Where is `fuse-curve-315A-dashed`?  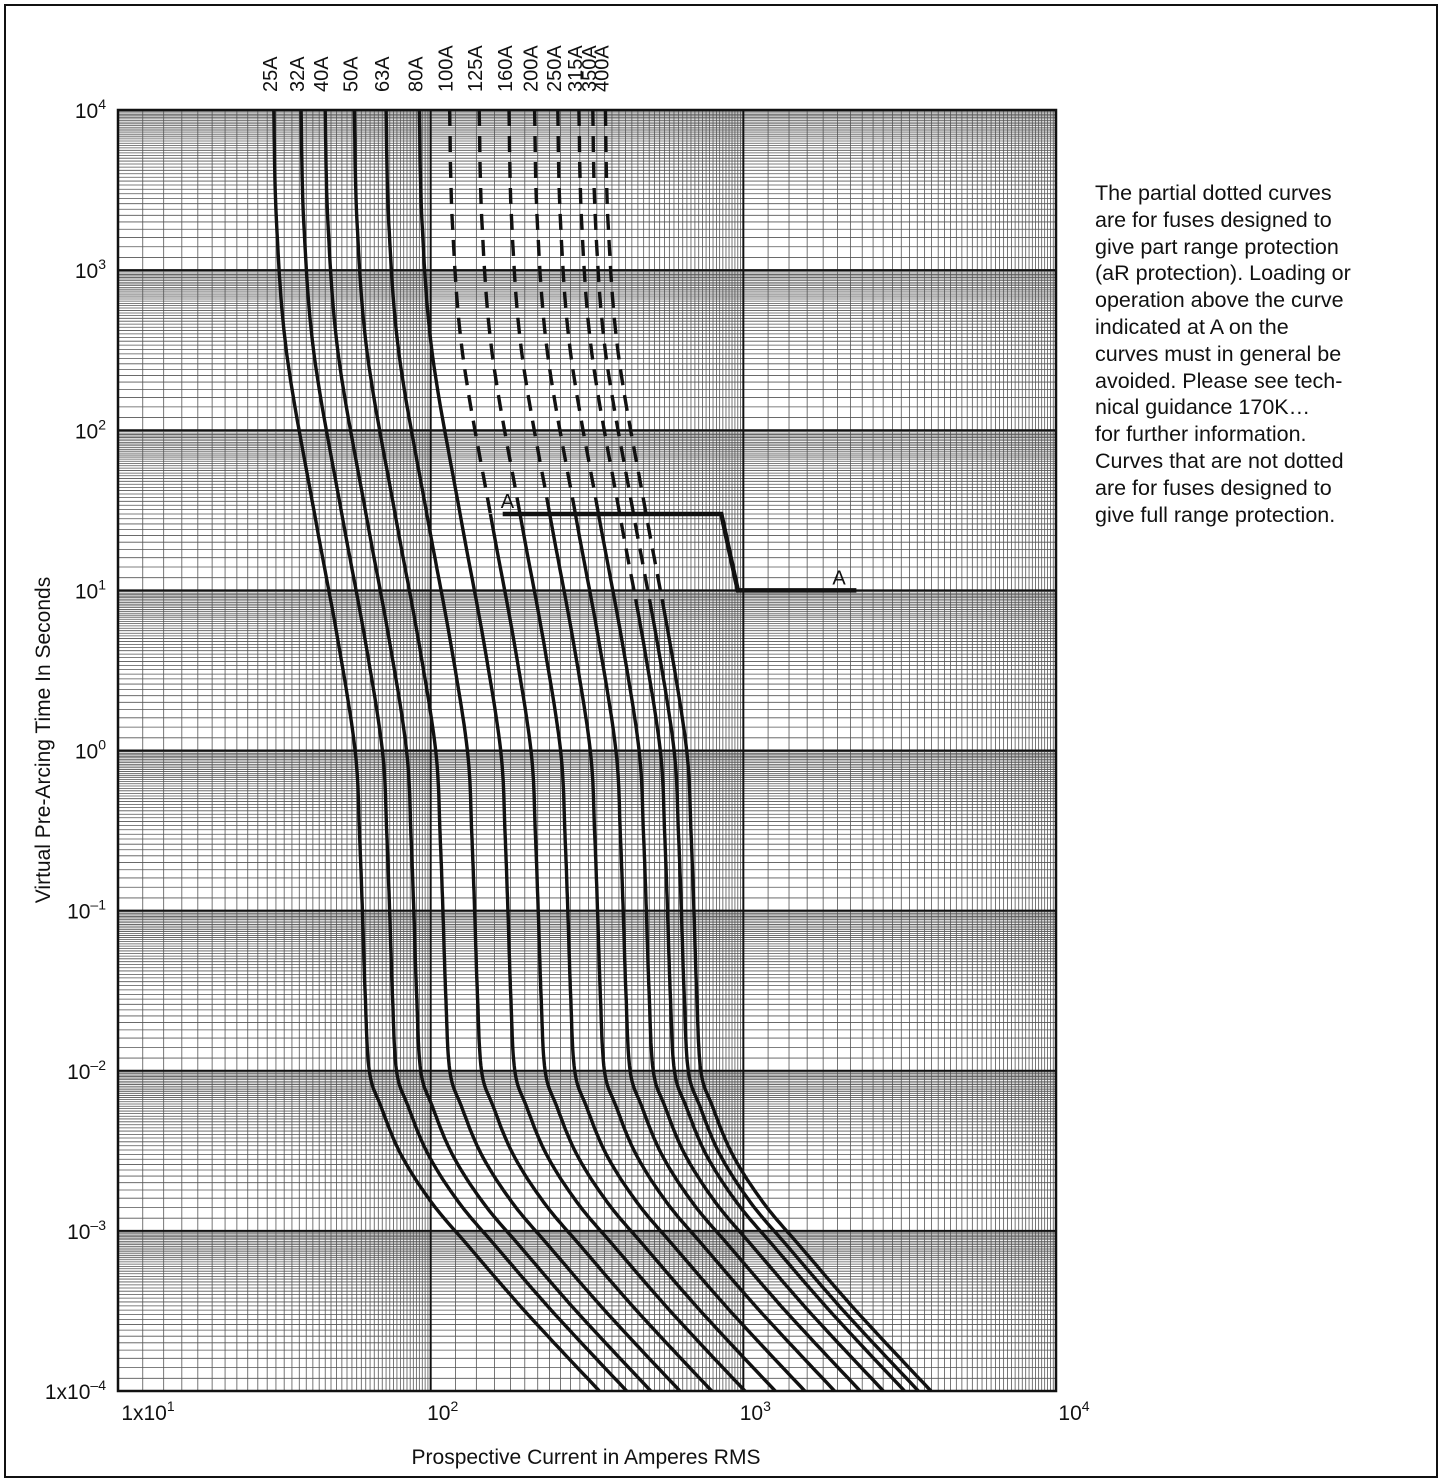
fuse-curve-315A-dashed is located at coordinates (607, 354).